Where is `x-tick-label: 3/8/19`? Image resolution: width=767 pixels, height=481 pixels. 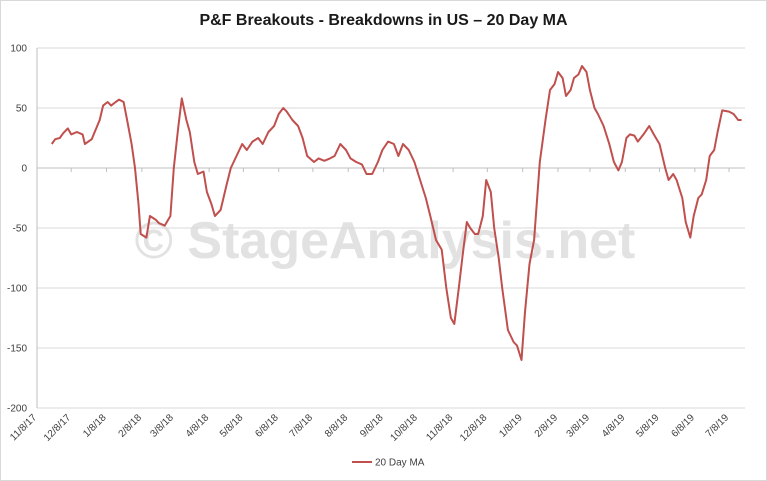 x-tick-label: 3/8/19 is located at coordinates (579, 426).